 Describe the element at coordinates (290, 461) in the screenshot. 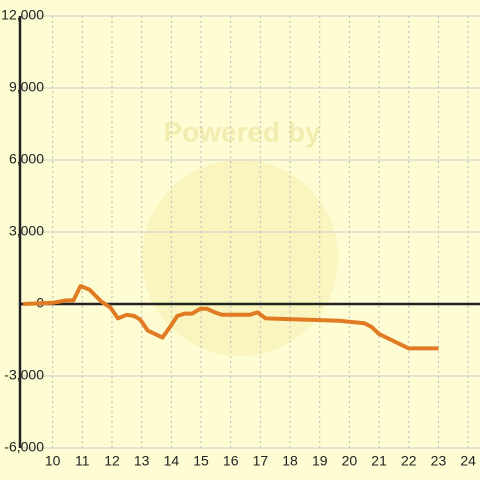

I see `x-tick-label: 18` at that location.